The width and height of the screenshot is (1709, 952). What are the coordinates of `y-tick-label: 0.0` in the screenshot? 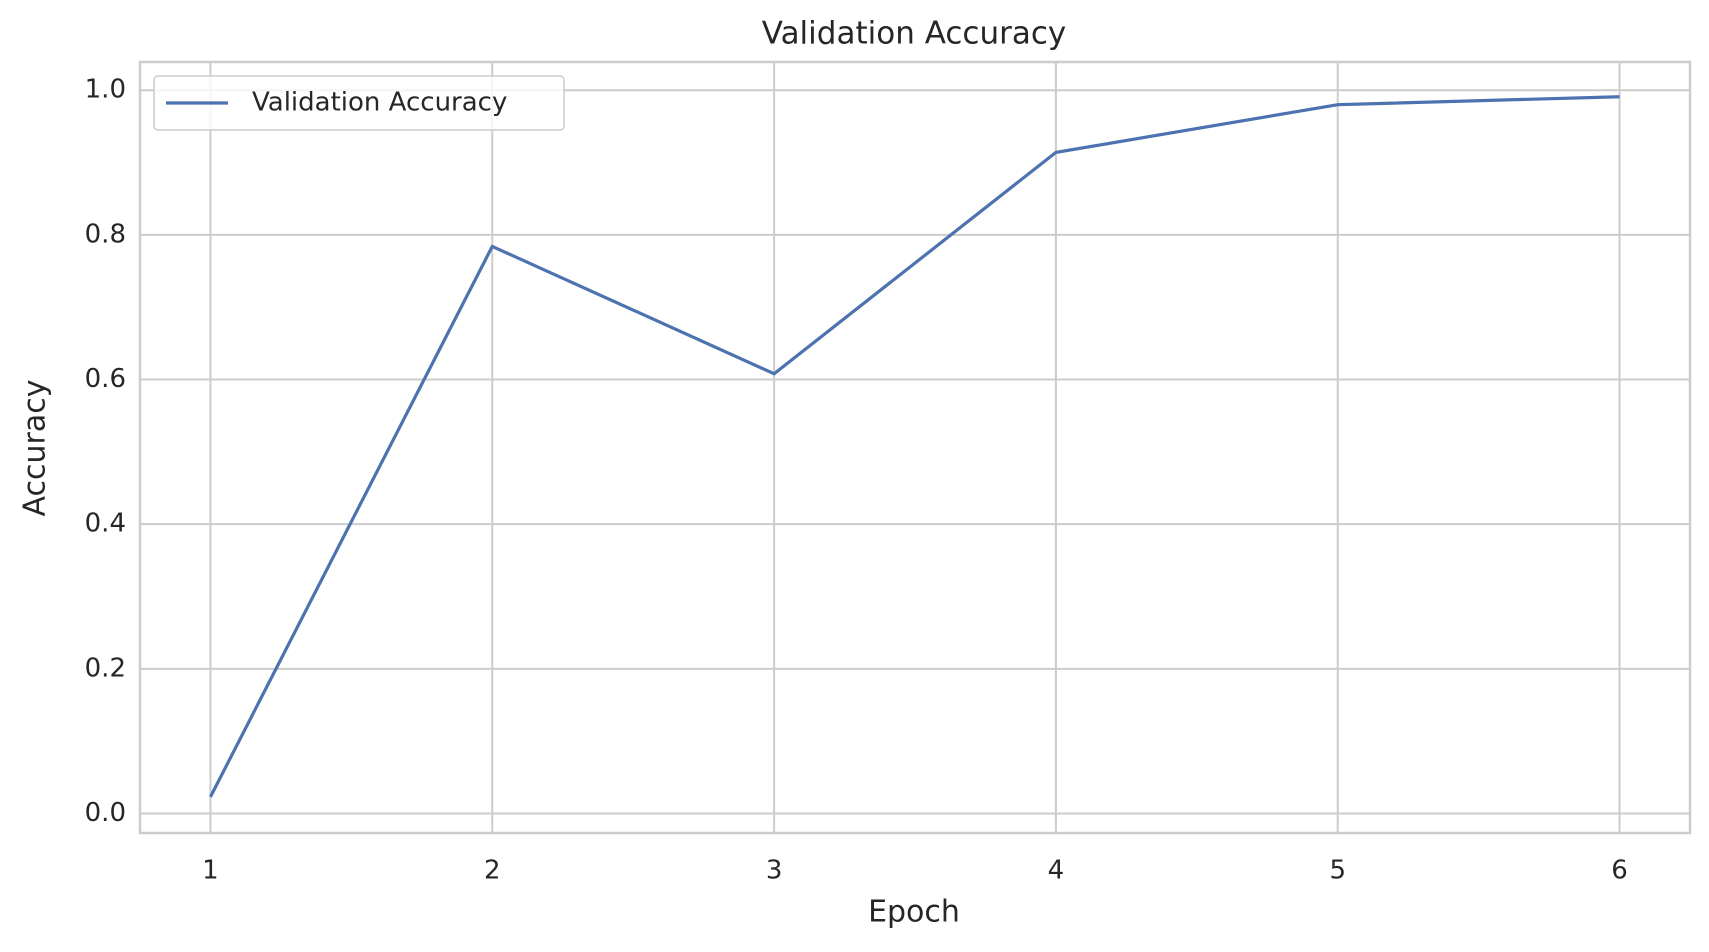 It's located at (105, 813).